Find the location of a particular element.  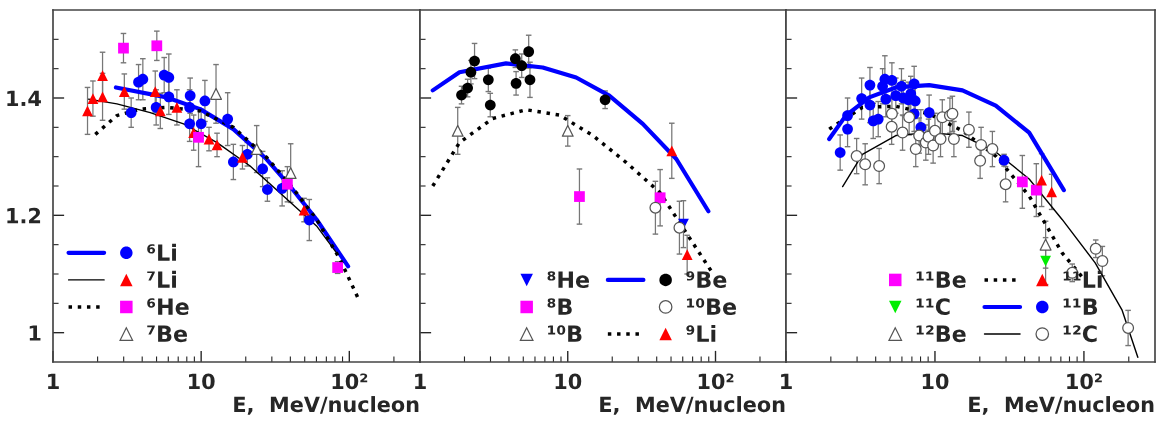

y-tick-label: 1 is located at coordinates (35, 333).